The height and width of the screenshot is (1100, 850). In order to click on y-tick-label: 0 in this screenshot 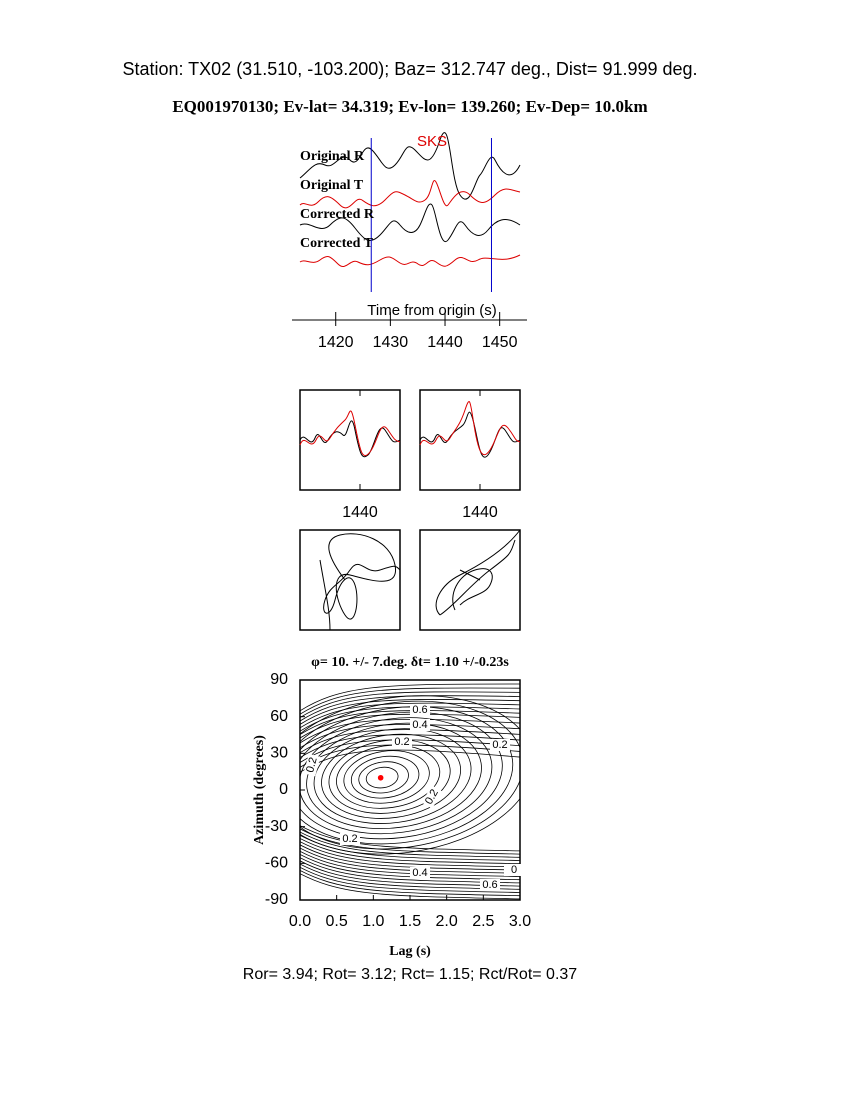, I will do `click(283, 789)`.